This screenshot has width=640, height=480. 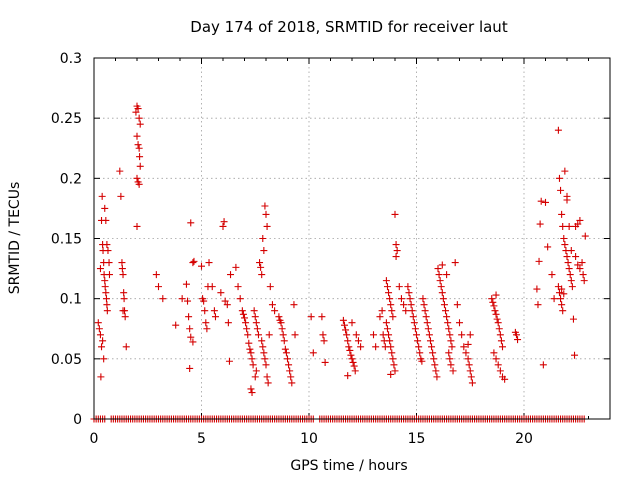 What do you see at coordinates (66, 360) in the screenshot?
I see `y-tick-label: 0.05` at bounding box center [66, 360].